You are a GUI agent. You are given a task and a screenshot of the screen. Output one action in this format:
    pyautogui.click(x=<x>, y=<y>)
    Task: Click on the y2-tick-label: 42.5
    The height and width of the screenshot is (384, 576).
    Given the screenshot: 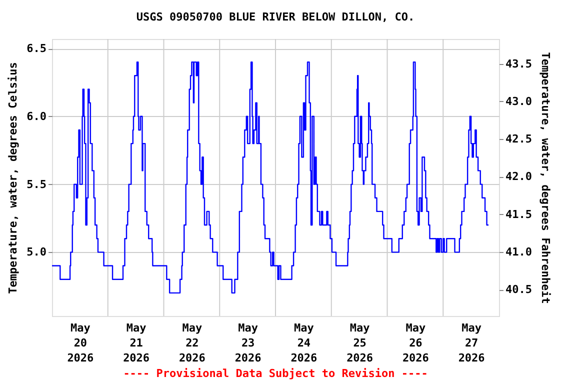 What is the action you would take?
    pyautogui.click(x=519, y=139)
    